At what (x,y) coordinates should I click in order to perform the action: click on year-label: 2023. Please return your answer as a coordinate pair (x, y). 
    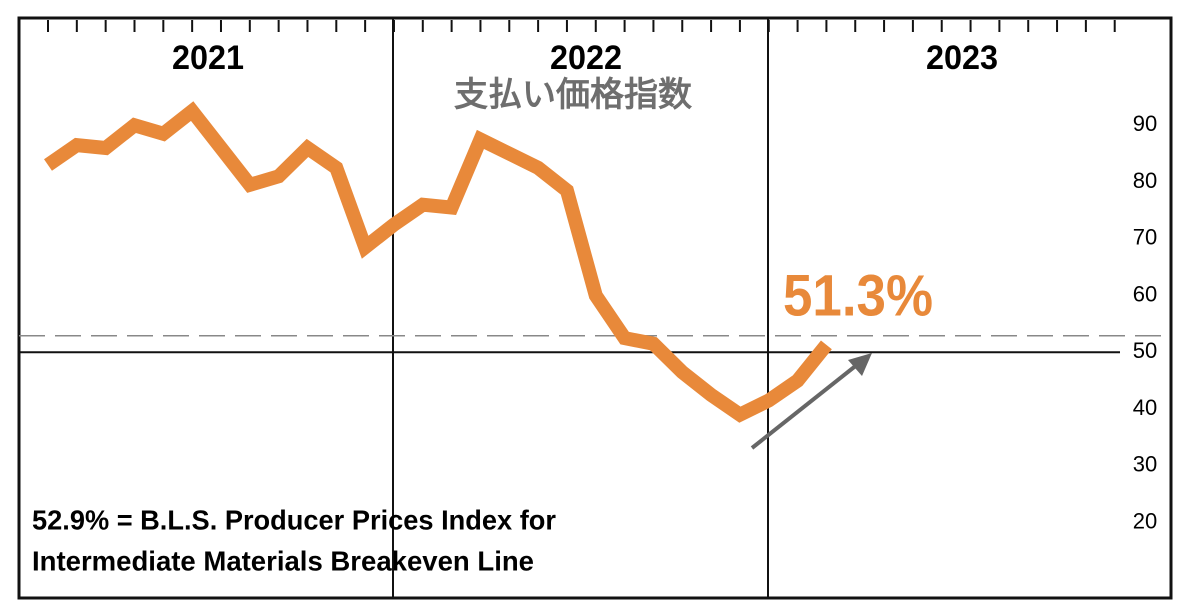
    Looking at the image, I should click on (962, 58).